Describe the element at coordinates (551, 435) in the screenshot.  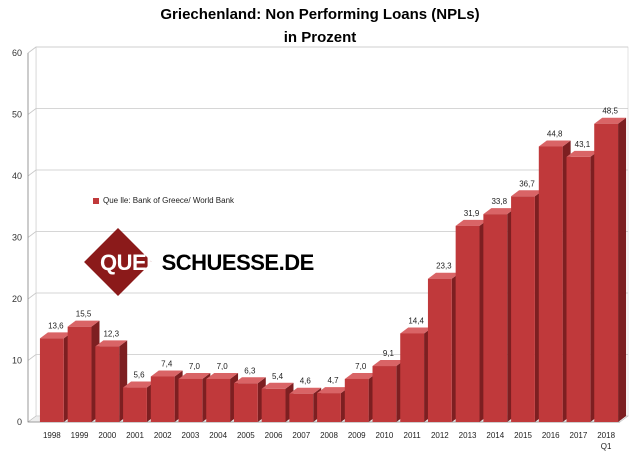
I see `x-tick-label: 2016` at that location.